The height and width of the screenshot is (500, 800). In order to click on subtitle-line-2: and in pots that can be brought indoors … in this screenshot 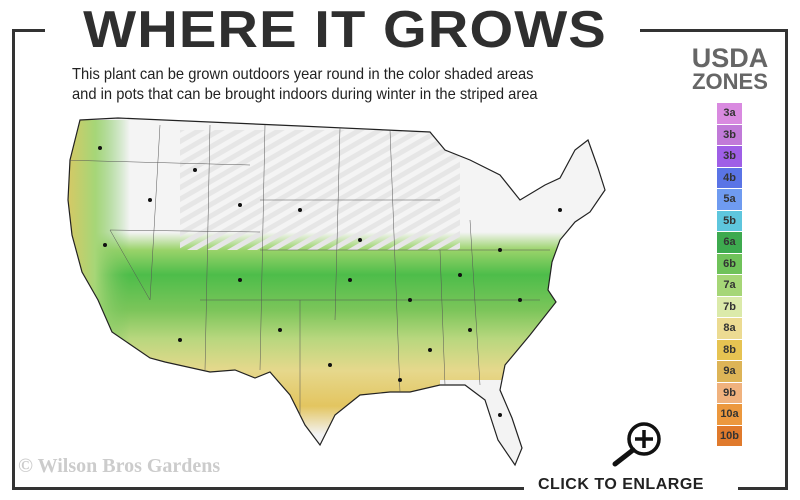, I will do `click(305, 94)`.